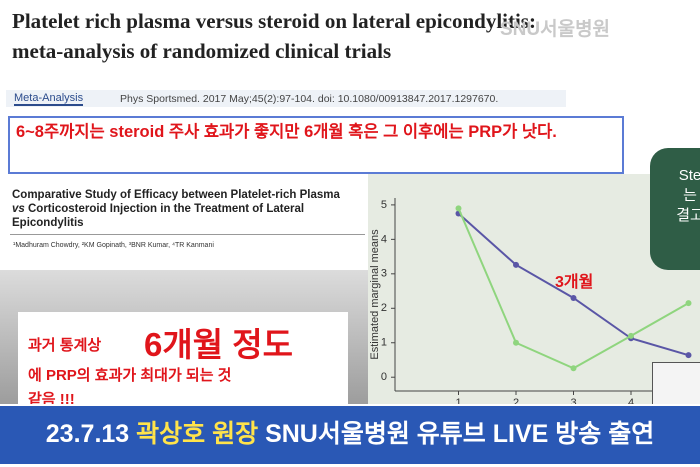 This screenshot has height=467, width=700. What do you see at coordinates (65, 345) in the screenshot?
I see `caption-text: 과거 통계상` at bounding box center [65, 345].